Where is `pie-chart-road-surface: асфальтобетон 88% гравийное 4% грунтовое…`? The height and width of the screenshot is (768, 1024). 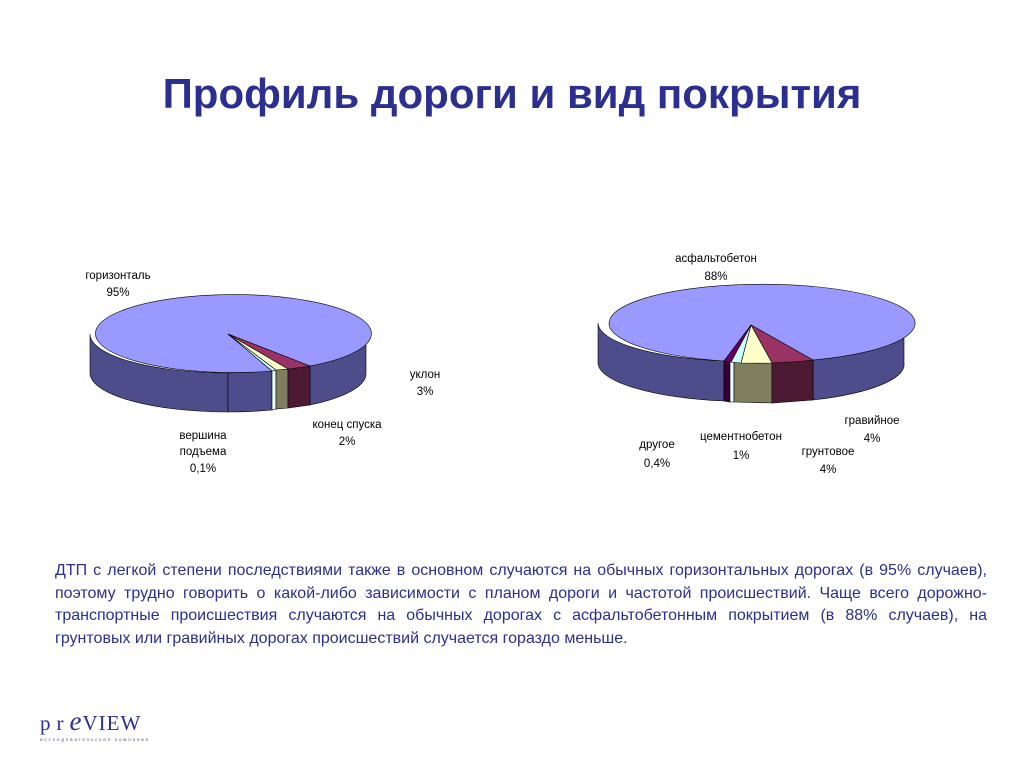
pie-chart-road-surface: асфальтобетон 88% гравийное 4% грунтовое… is located at coordinates (756, 364).